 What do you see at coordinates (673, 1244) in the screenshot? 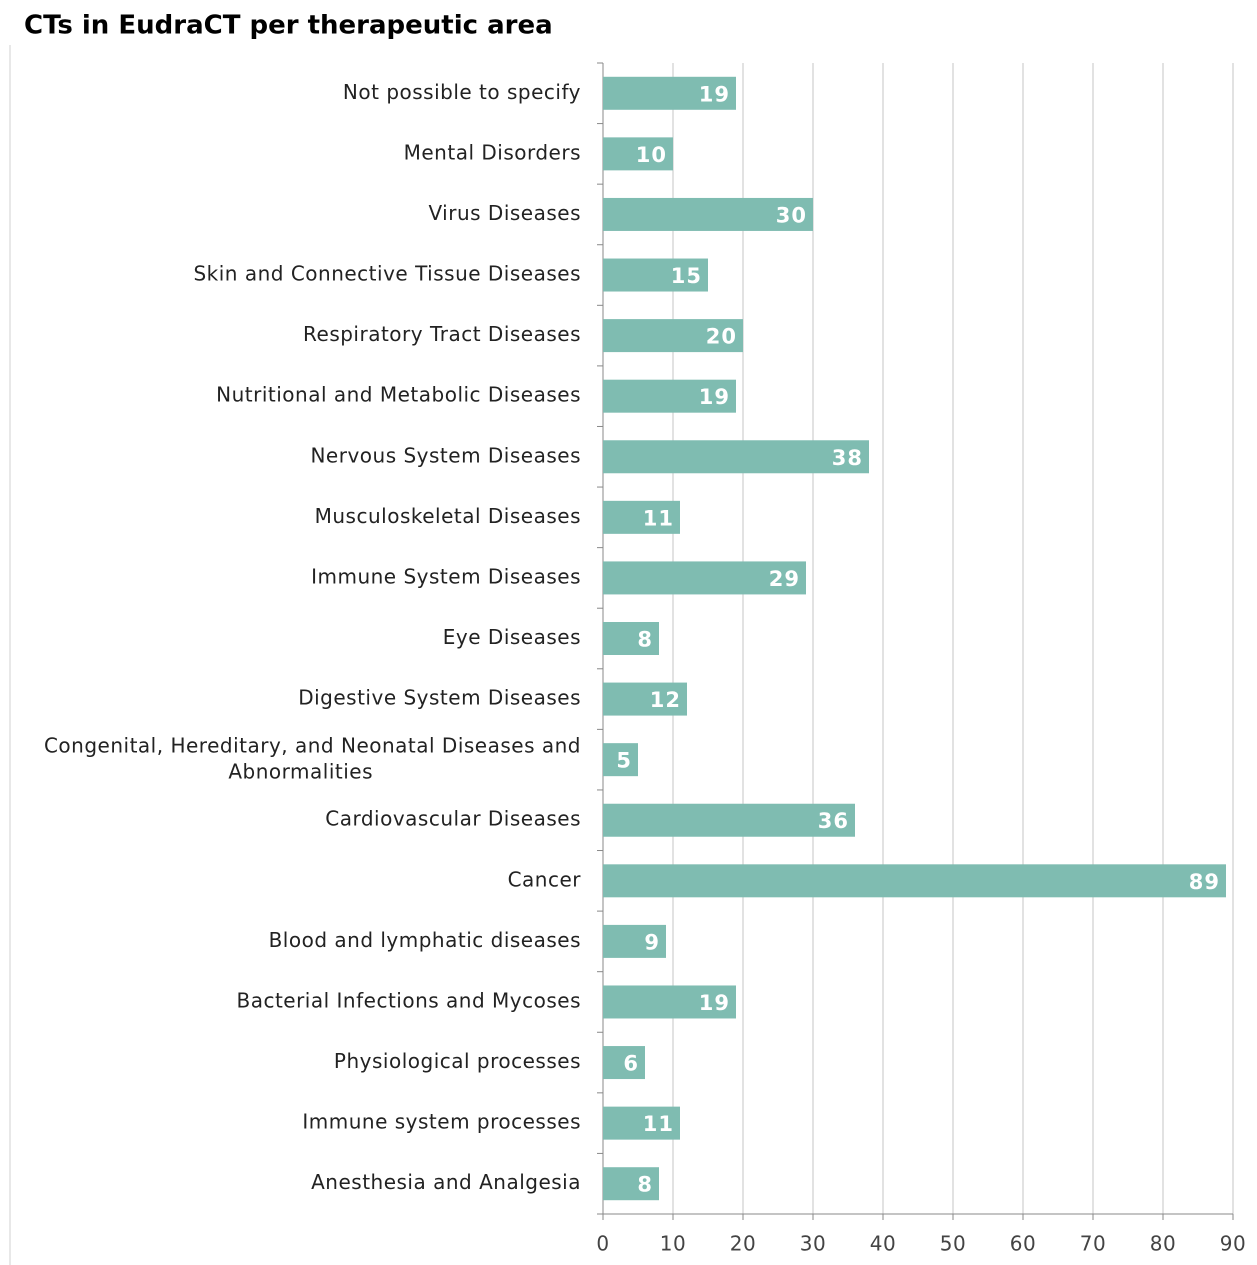
I see `x-tick-label: 10` at bounding box center [673, 1244].